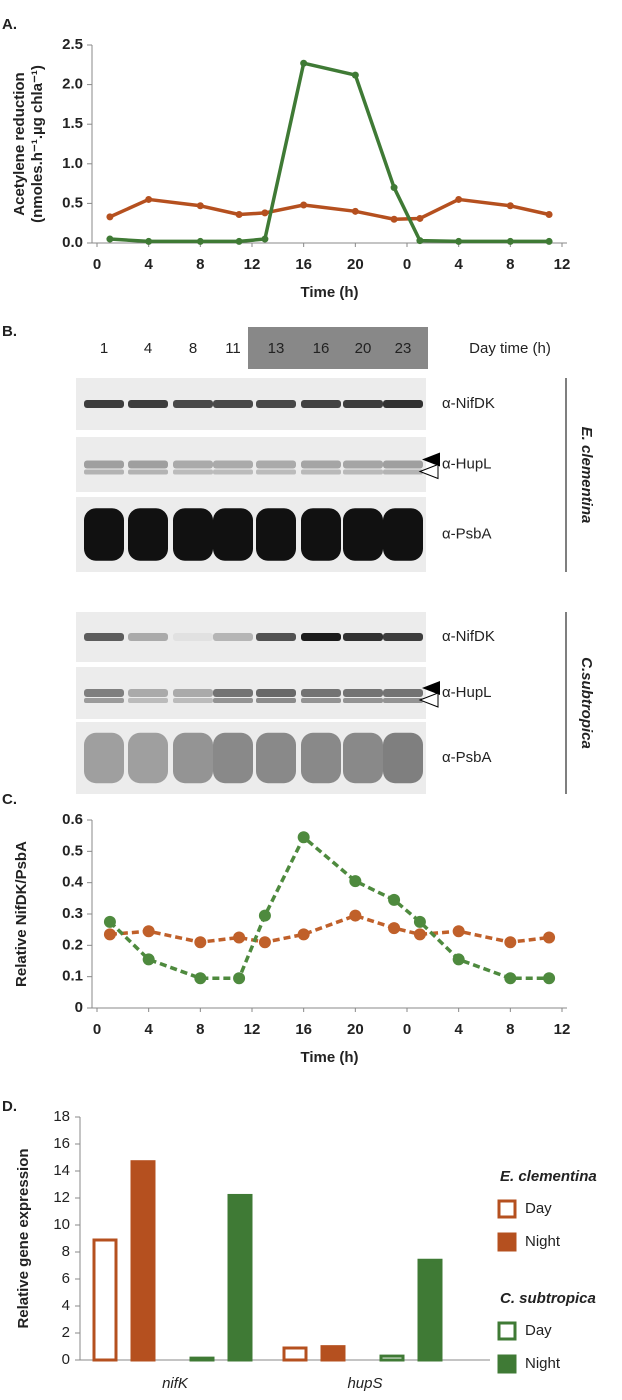 This screenshot has height=1400, width=622. What do you see at coordinates (66, 1251) in the screenshot?
I see `y-tick-label: 8` at bounding box center [66, 1251].